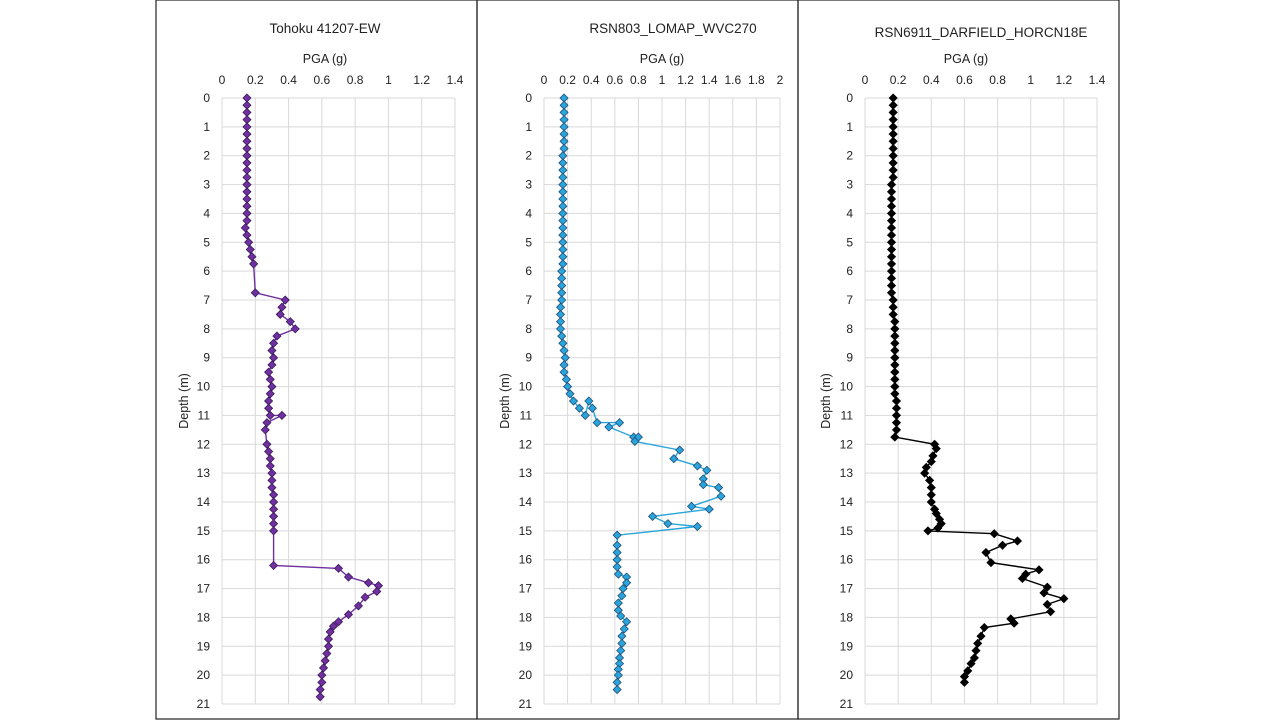 The image size is (1280, 720). What do you see at coordinates (526, 444) in the screenshot?
I see `y-tick-label: 12` at bounding box center [526, 444].